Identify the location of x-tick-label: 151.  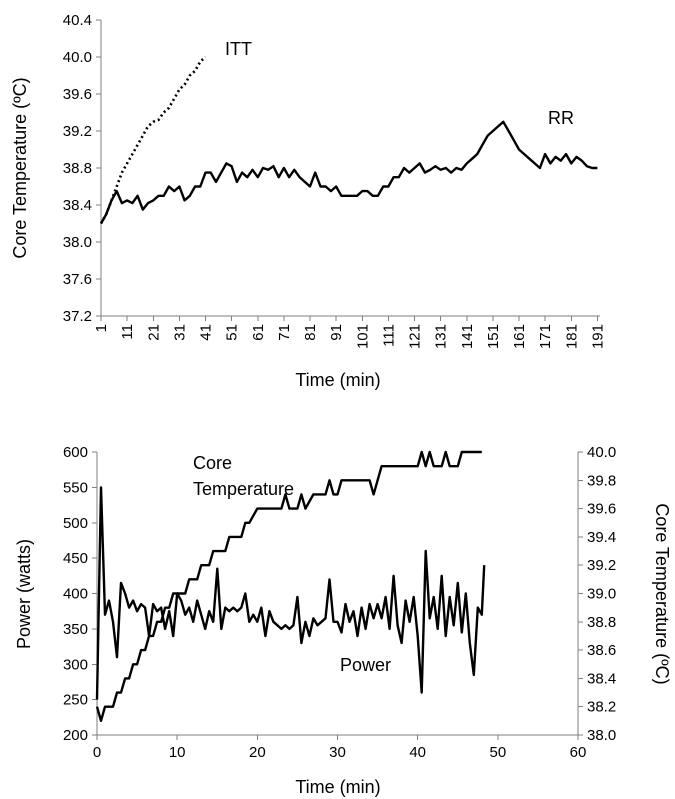
(493, 336).